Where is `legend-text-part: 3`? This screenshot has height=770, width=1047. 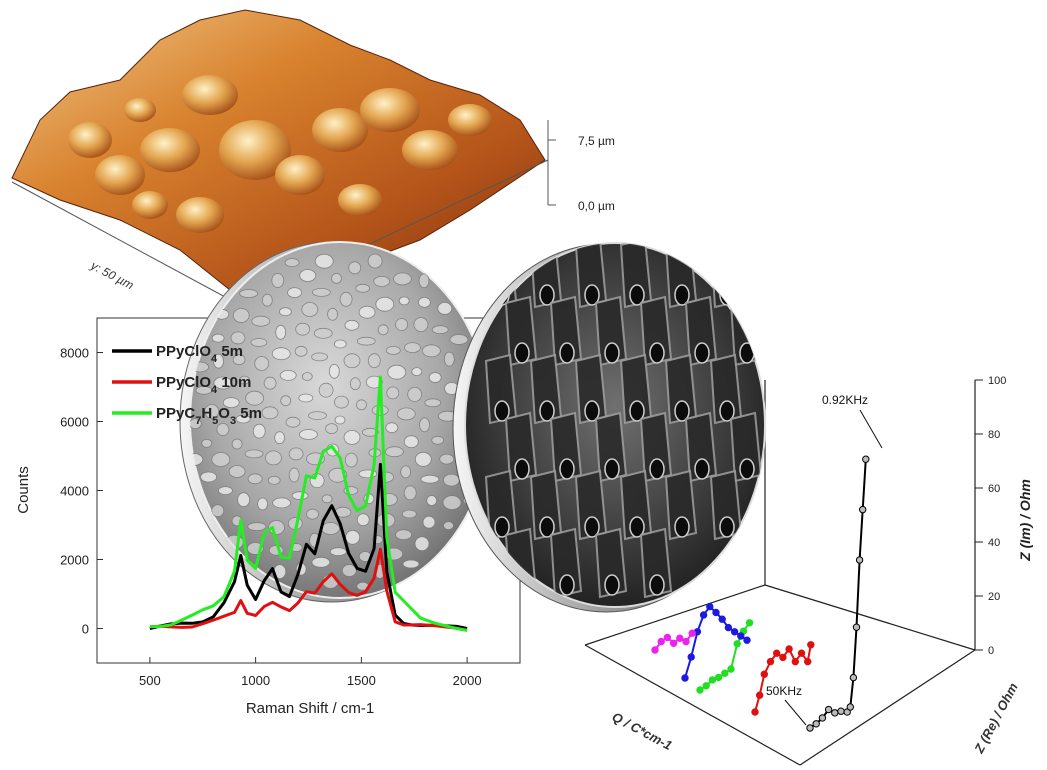
legend-text-part: 3 is located at coordinates (233, 421).